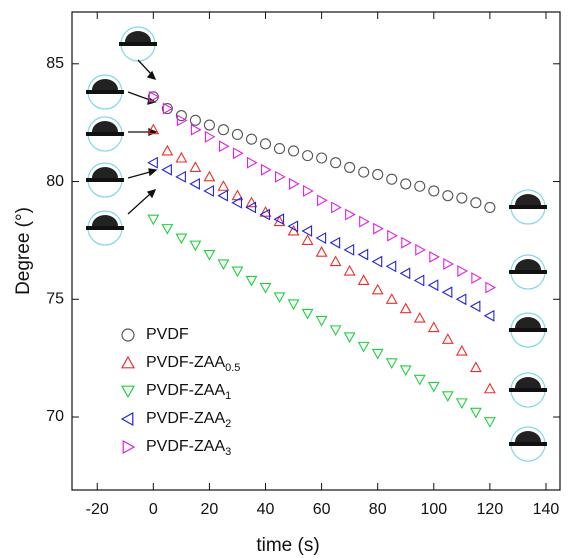 Image resolution: width=571 pixels, height=558 pixels. I want to click on x-tick-label: 80, so click(378, 509).